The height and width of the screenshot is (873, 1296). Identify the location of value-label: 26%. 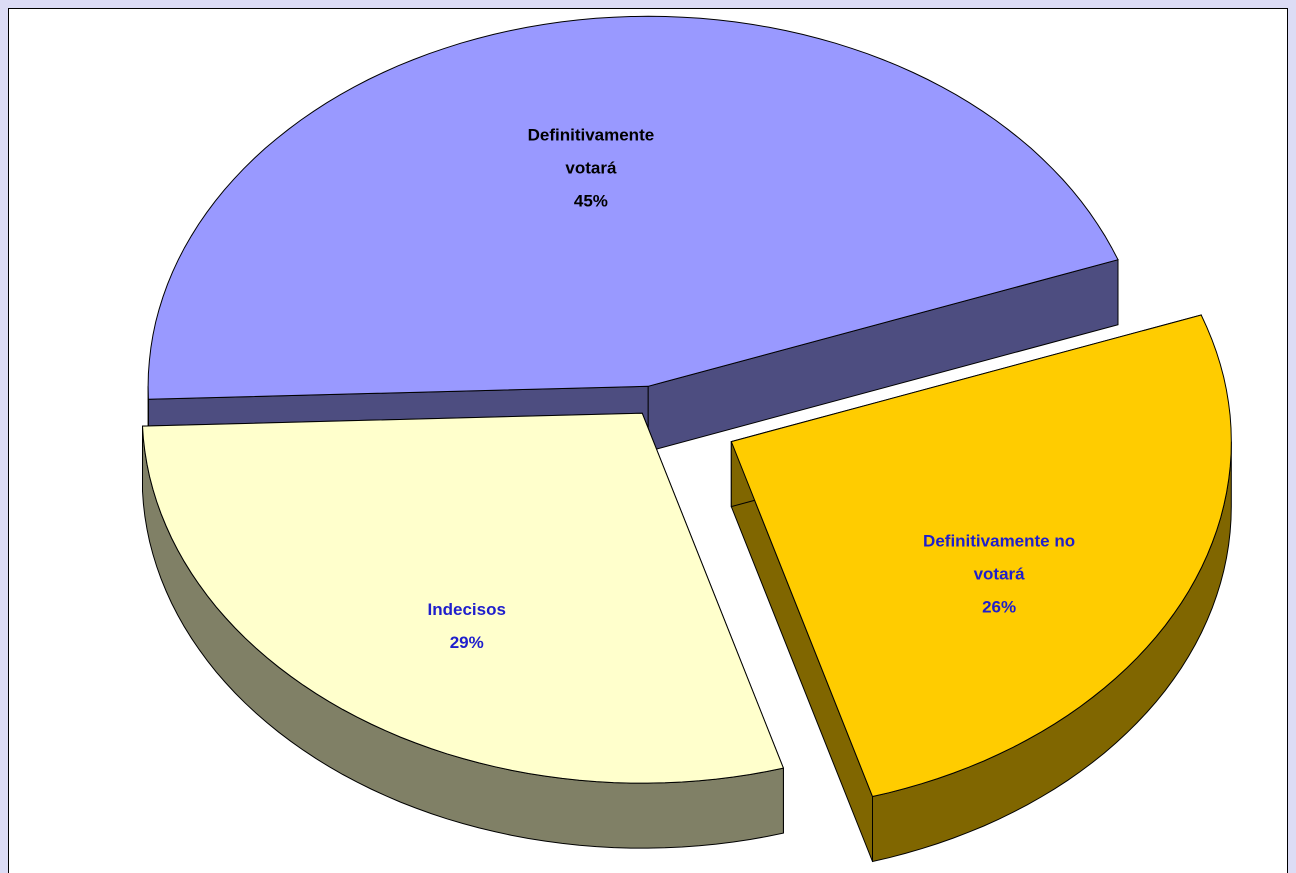
(999, 607).